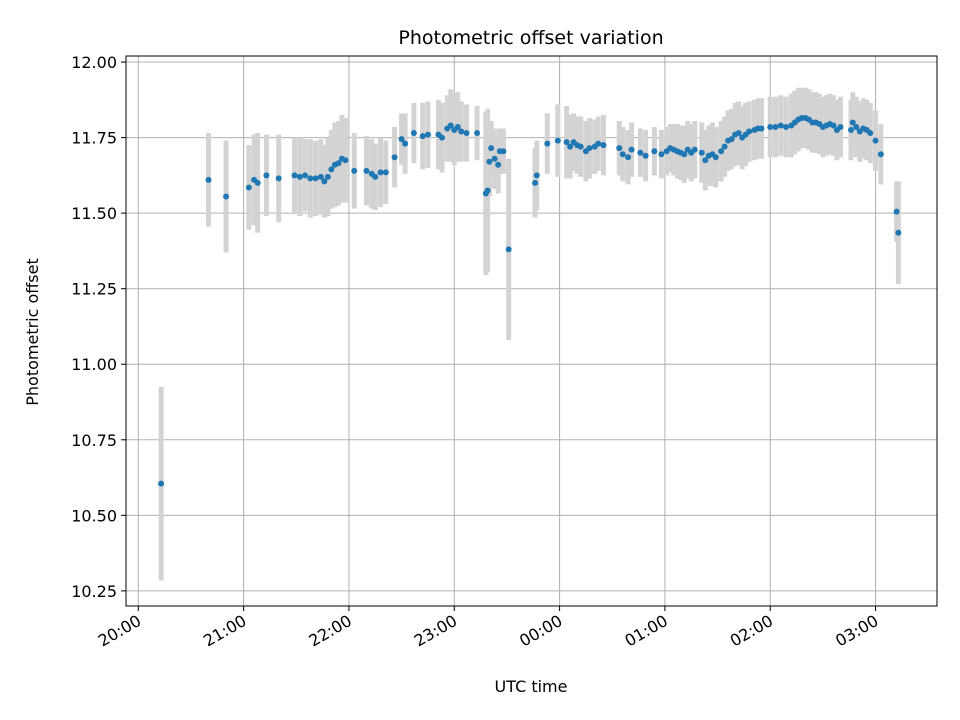 The image size is (960, 720). What do you see at coordinates (94, 138) in the screenshot?
I see `y-tick-label: 11.75` at bounding box center [94, 138].